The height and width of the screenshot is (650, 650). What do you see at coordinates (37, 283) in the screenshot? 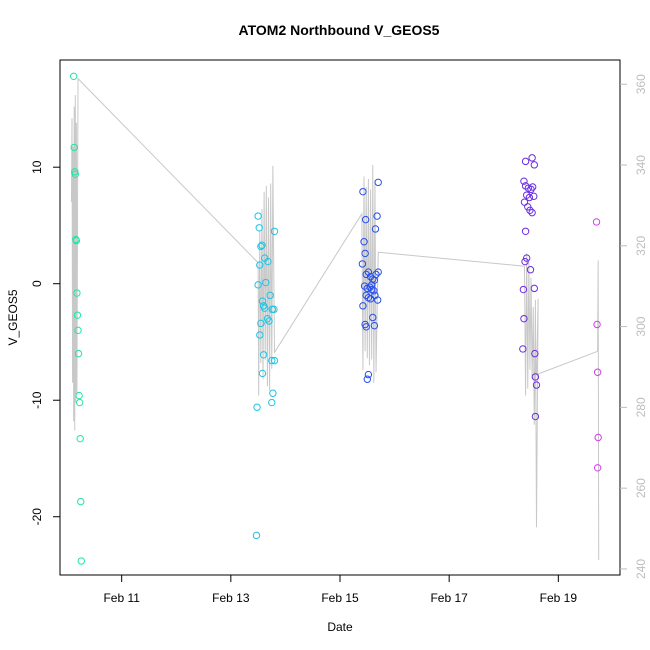
I see `y-tick-label: 0` at bounding box center [37, 283].